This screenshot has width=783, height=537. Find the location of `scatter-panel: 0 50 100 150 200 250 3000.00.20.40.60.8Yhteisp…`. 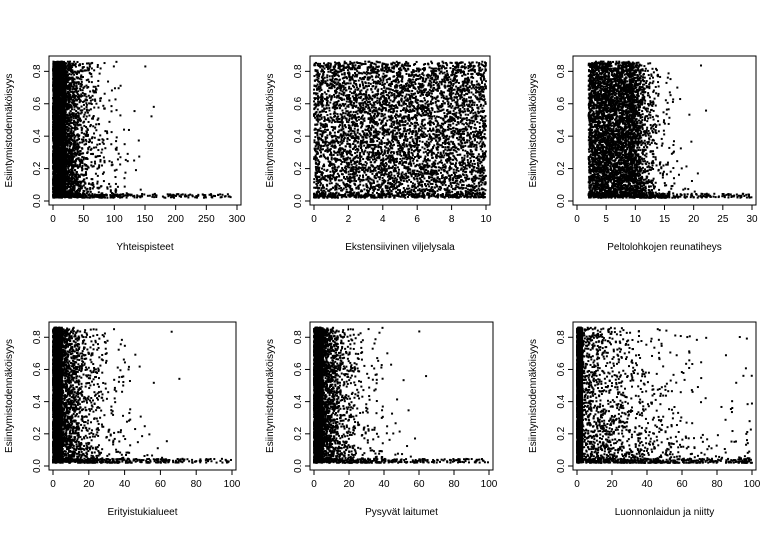

scatter-panel: 0 50 100 150 200 250 3000.00.20.40.60.8Yhteisp… is located at coordinates (125, 154).